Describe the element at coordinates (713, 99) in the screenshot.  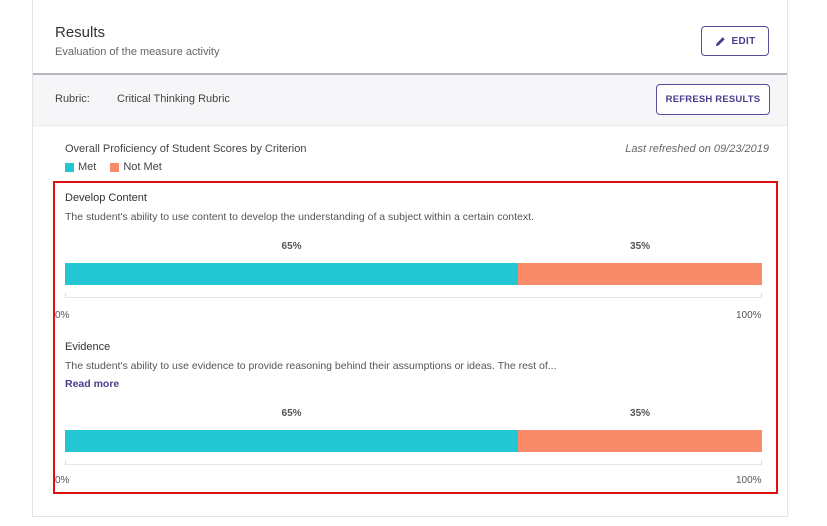
I see `refresh-results-button: REFRESH RESULTS` at that location.